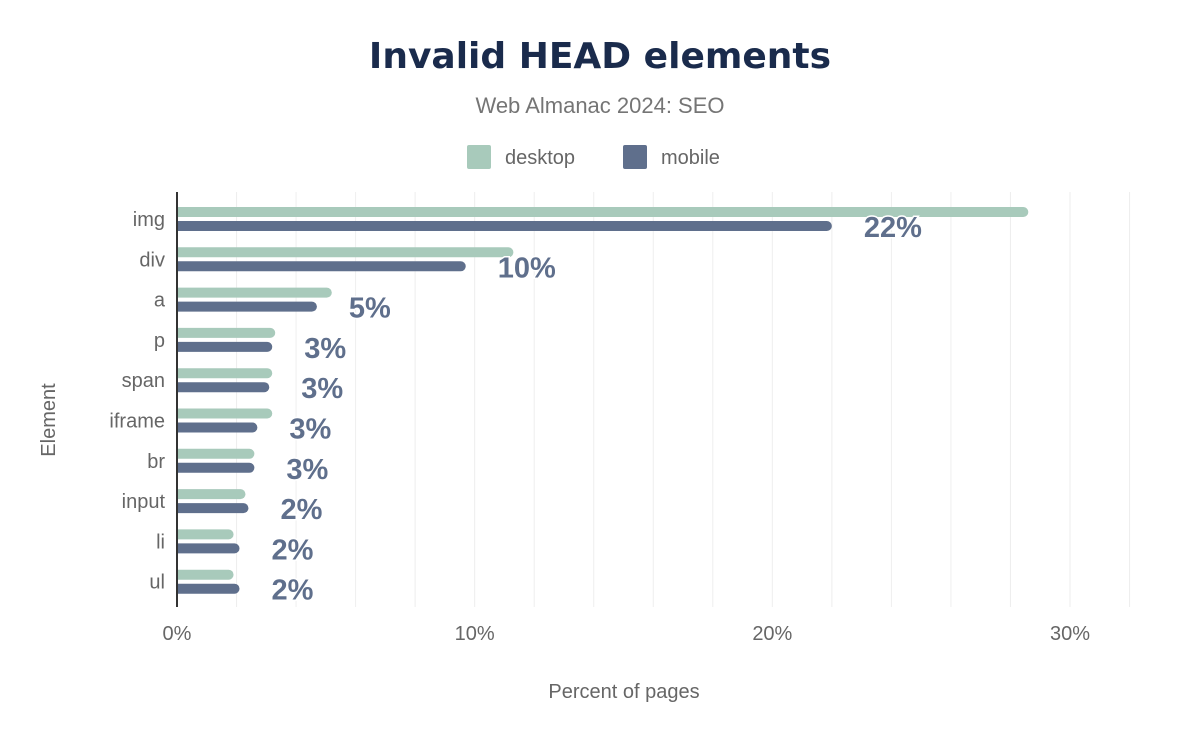  What do you see at coordinates (293, 550) in the screenshot?
I see `data-label-li: 2%` at bounding box center [293, 550].